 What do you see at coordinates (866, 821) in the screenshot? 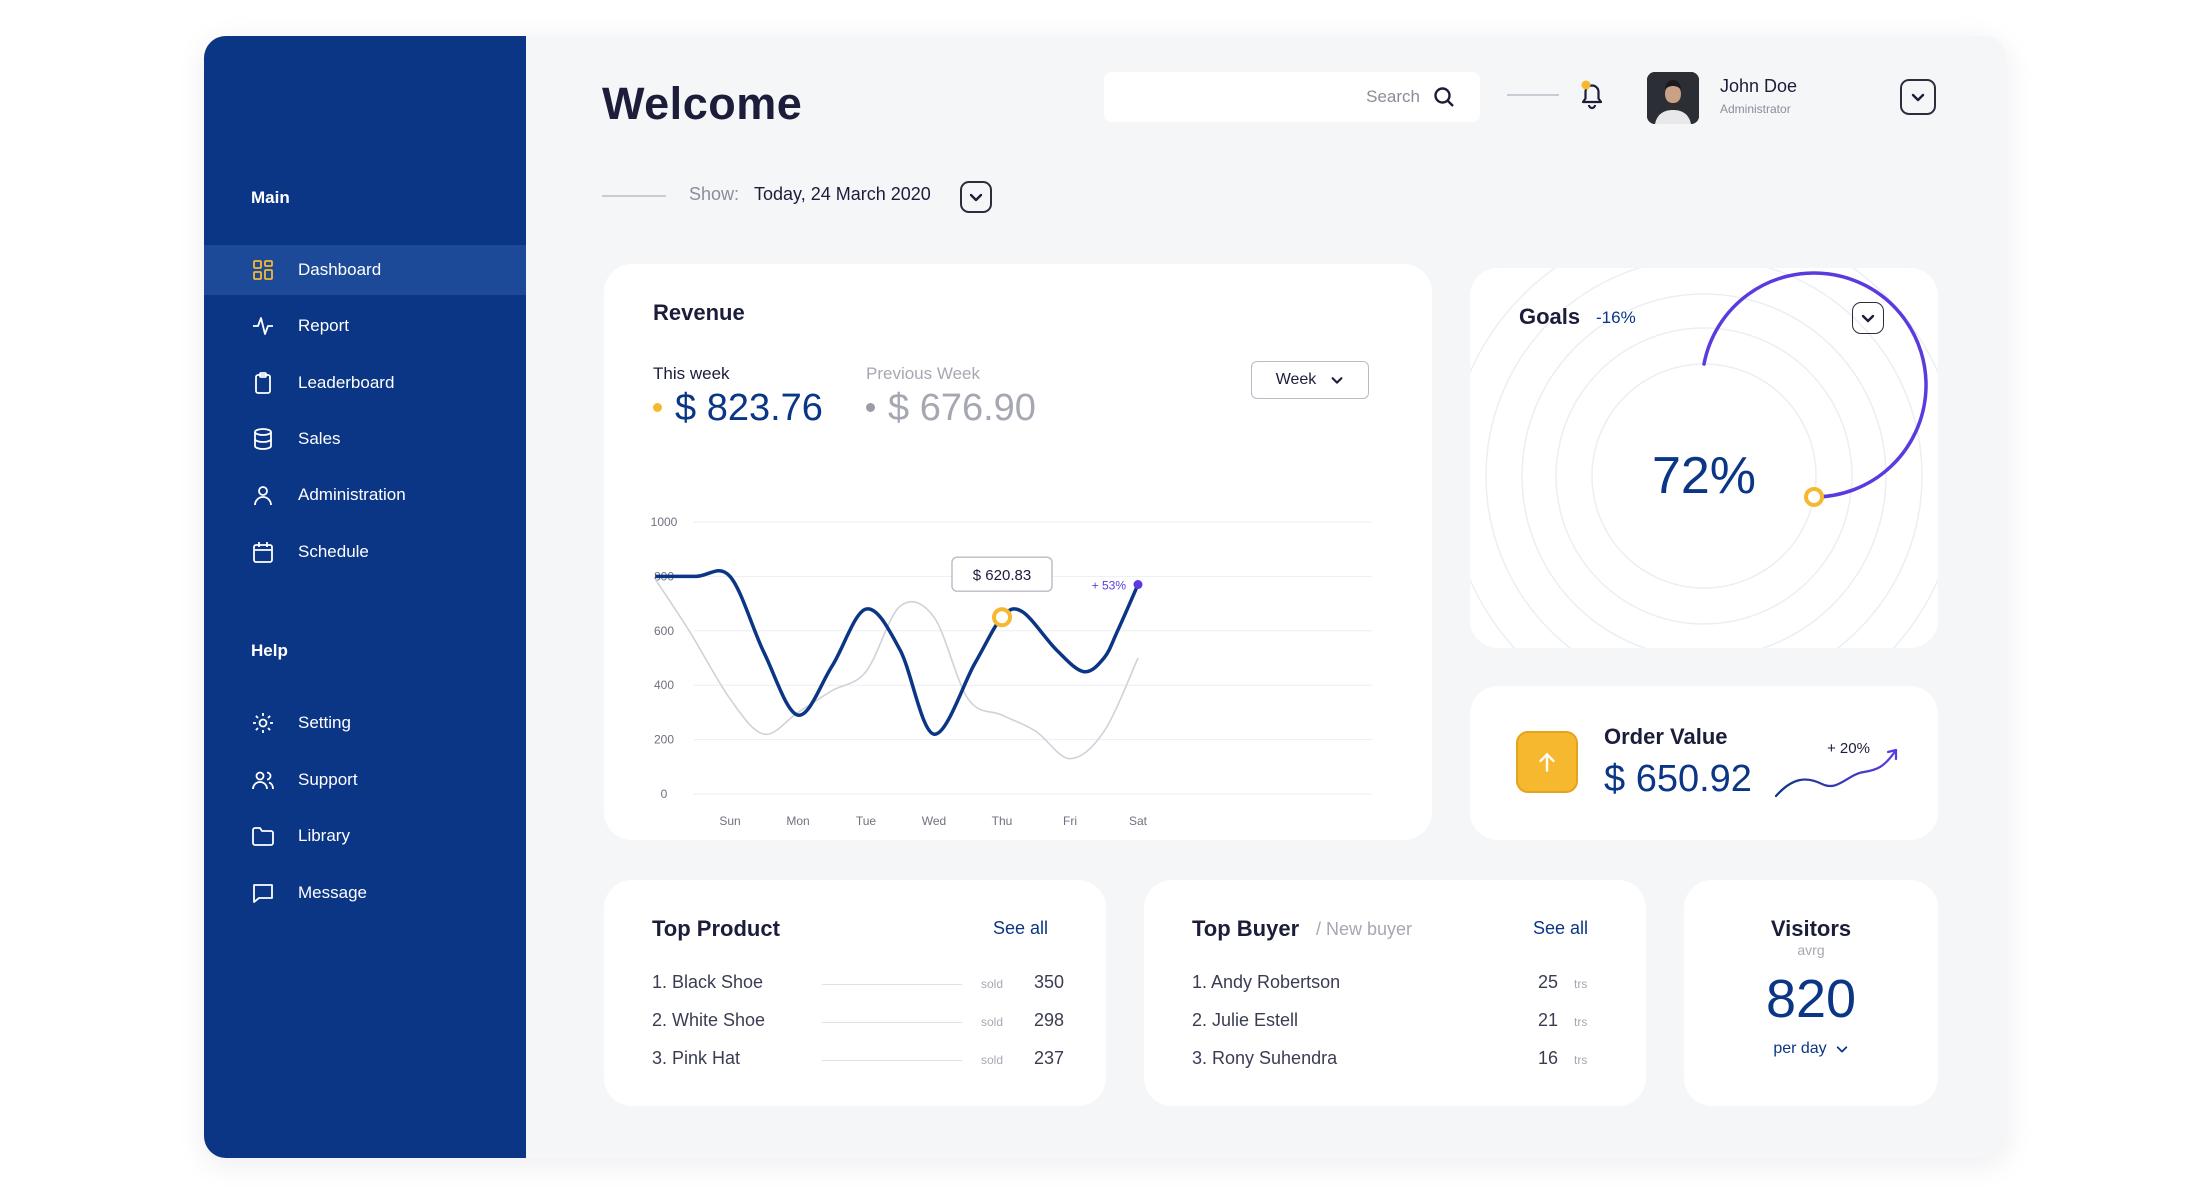
I see `x-tick-label: Tue` at bounding box center [866, 821].